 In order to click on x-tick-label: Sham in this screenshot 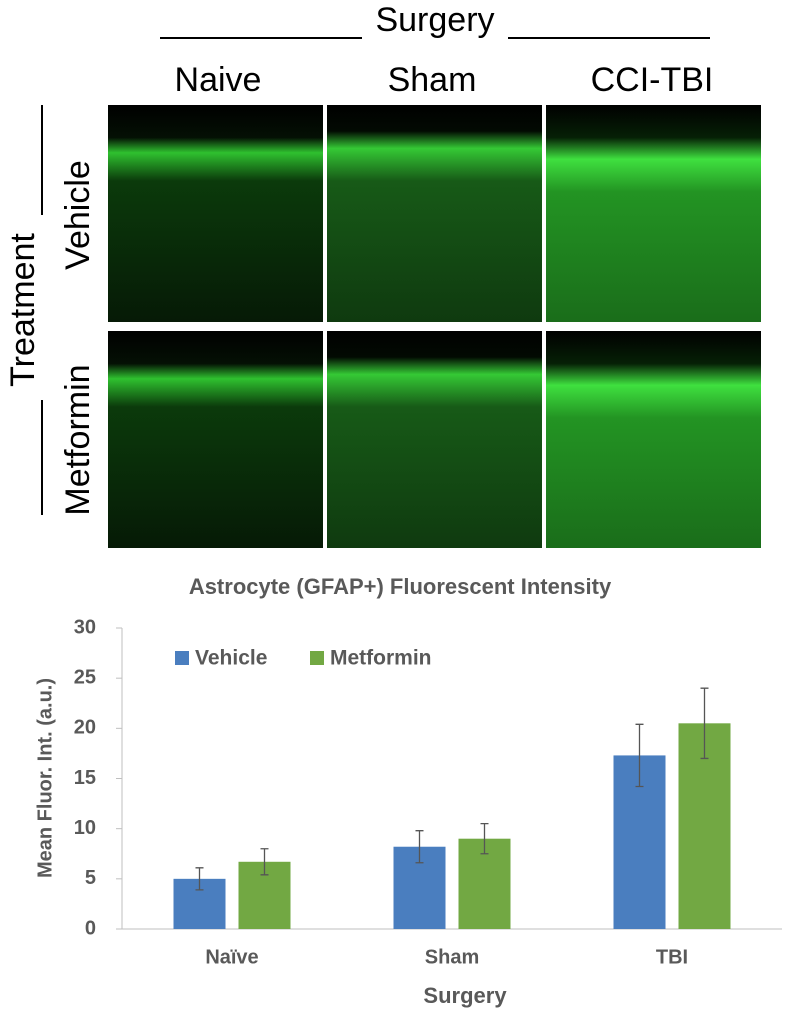, I will do `click(452, 957)`.